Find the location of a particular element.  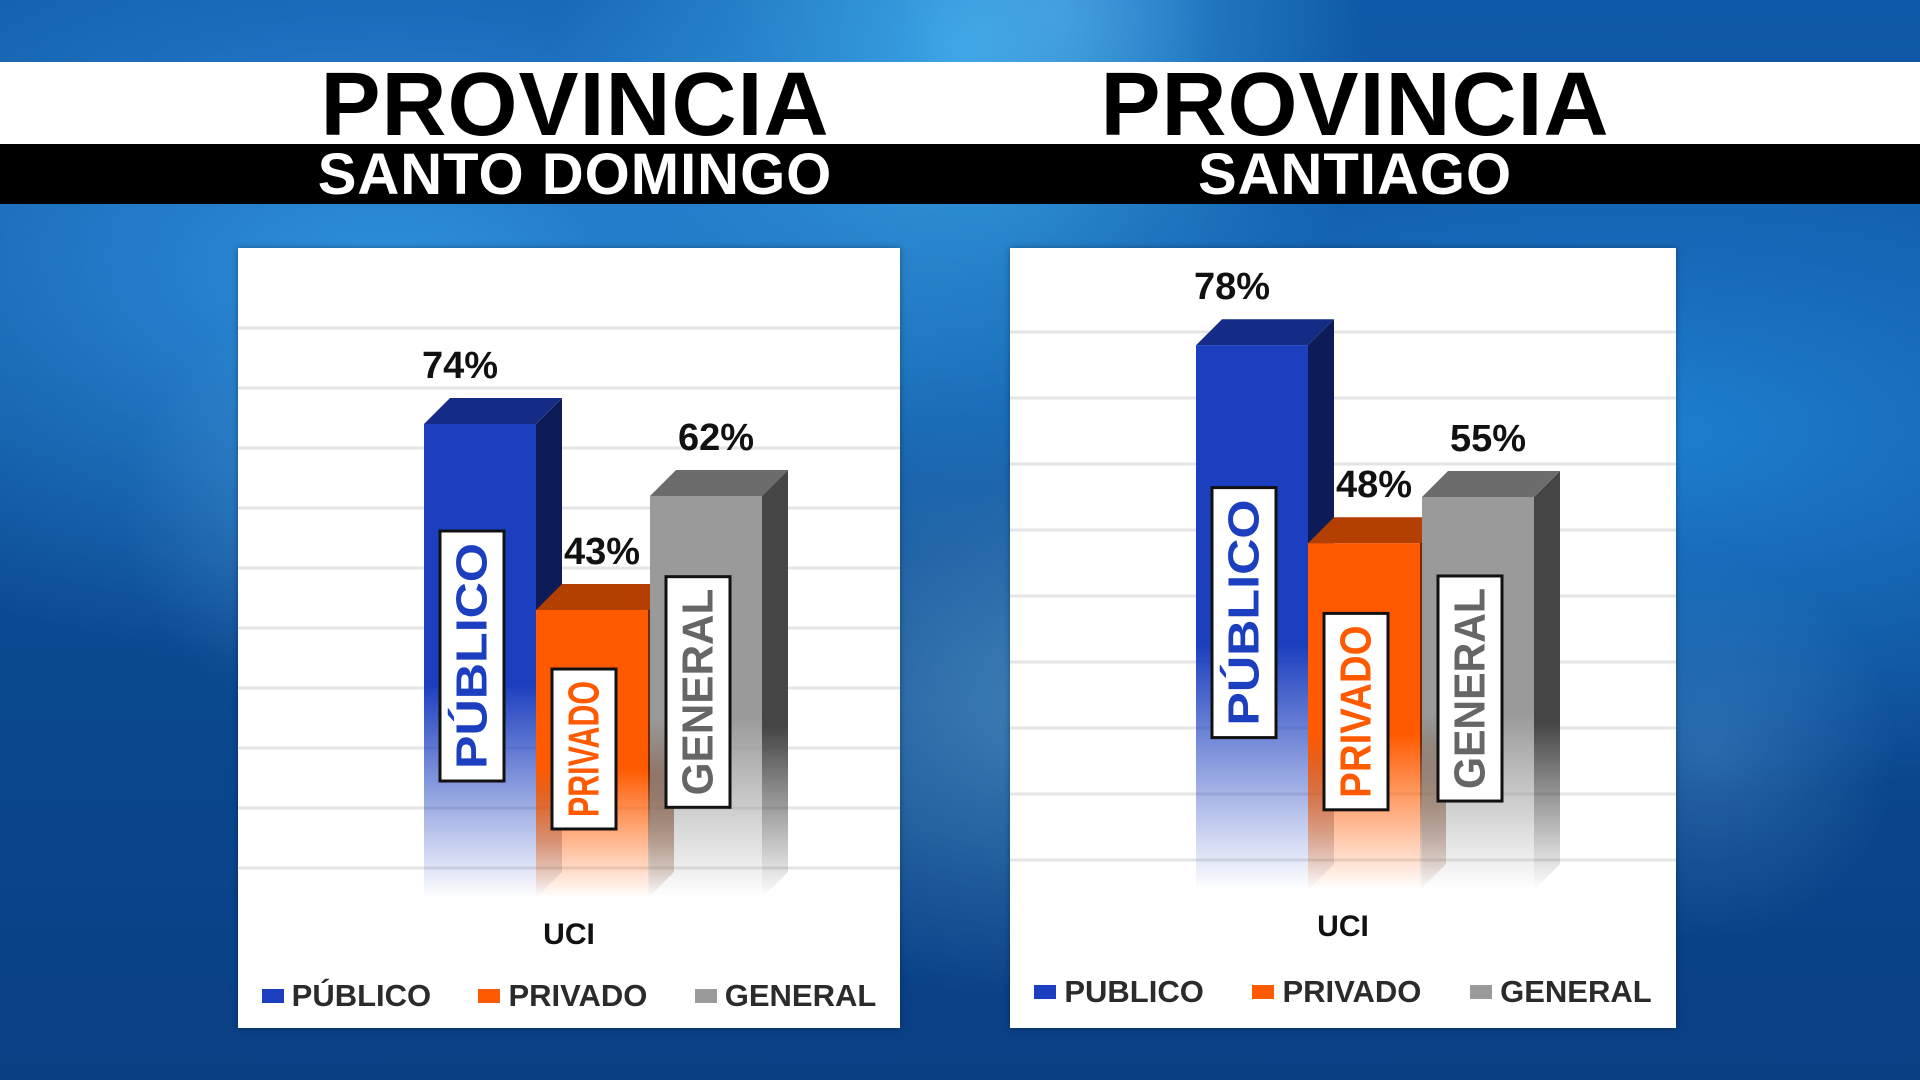

right-heading-title: PROVINCIA is located at coordinates (1355, 105).